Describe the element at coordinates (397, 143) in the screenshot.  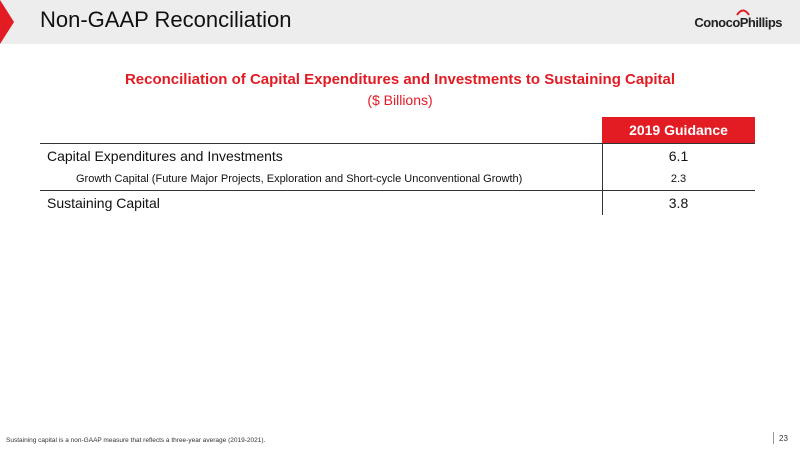
I see `table-top-rule` at that location.